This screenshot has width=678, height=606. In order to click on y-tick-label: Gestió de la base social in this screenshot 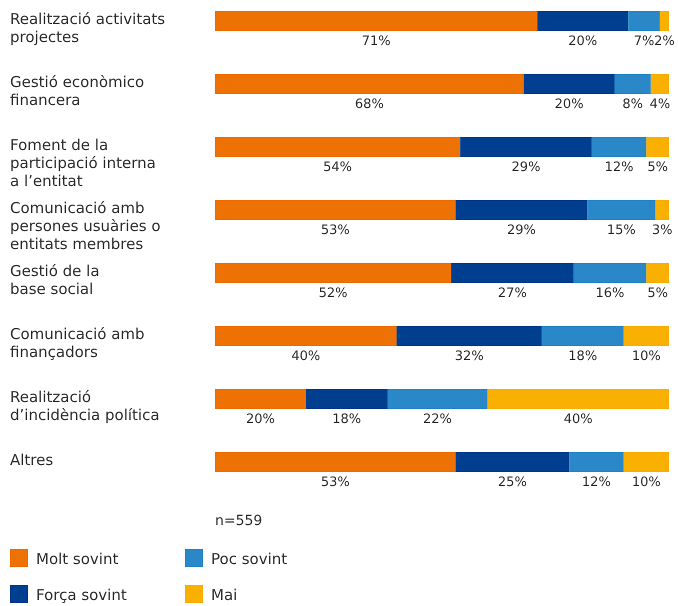, I will do `click(55, 280)`.